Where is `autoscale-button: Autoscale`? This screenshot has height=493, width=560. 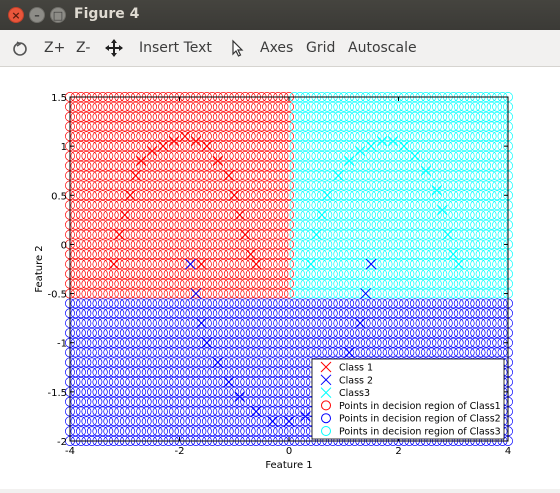
autoscale-button: Autoscale is located at coordinates (382, 48).